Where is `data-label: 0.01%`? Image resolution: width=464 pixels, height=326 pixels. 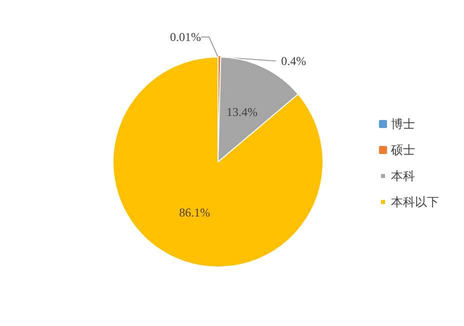 data-label: 0.01% is located at coordinates (186, 37).